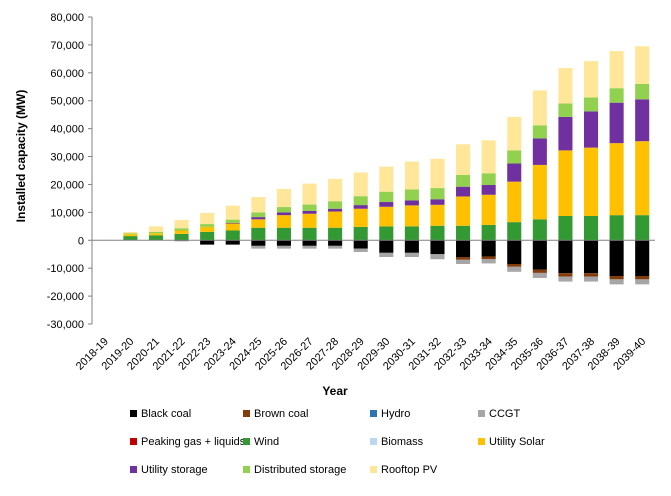  Describe the element at coordinates (67, 18) in the screenshot. I see `y-tick-label: 80,000` at that location.